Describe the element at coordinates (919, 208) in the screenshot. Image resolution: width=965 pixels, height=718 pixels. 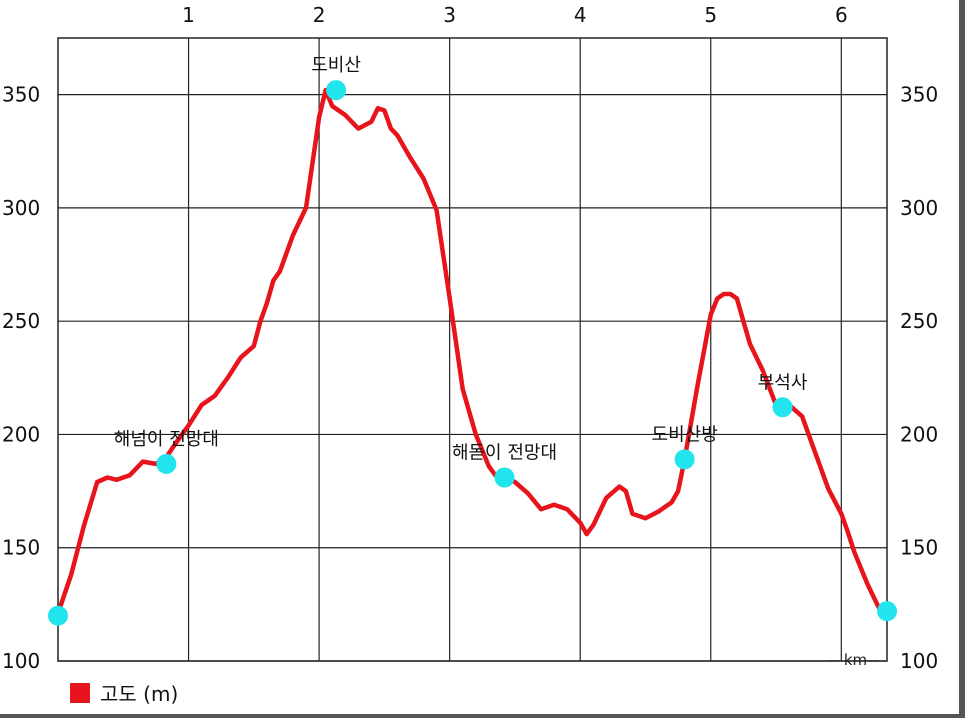
I see `y-tick-right-300: 300` at that location.